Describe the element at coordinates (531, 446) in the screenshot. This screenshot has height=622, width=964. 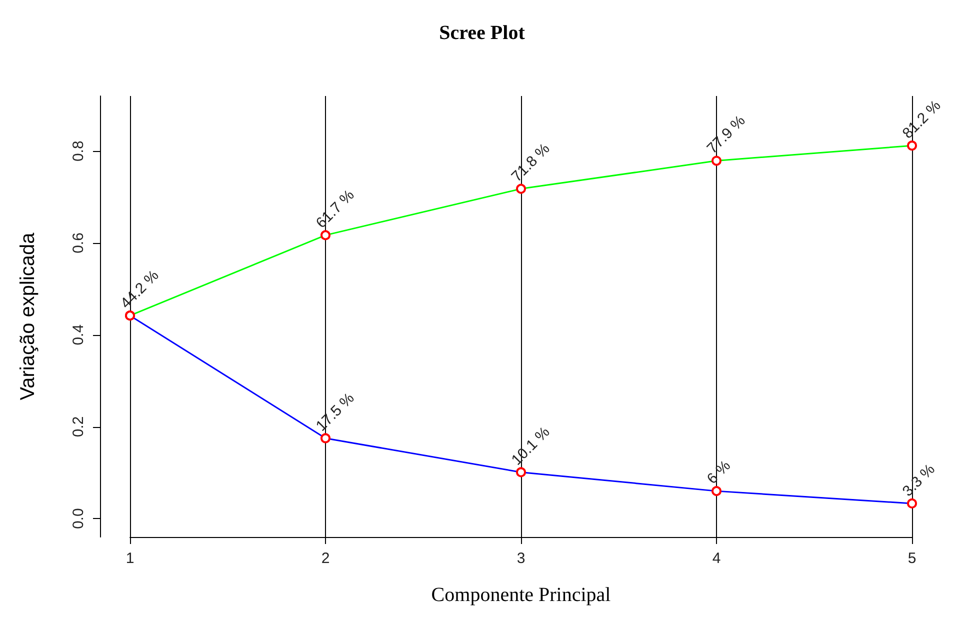
I see `data-label: 10.1 %` at that location.